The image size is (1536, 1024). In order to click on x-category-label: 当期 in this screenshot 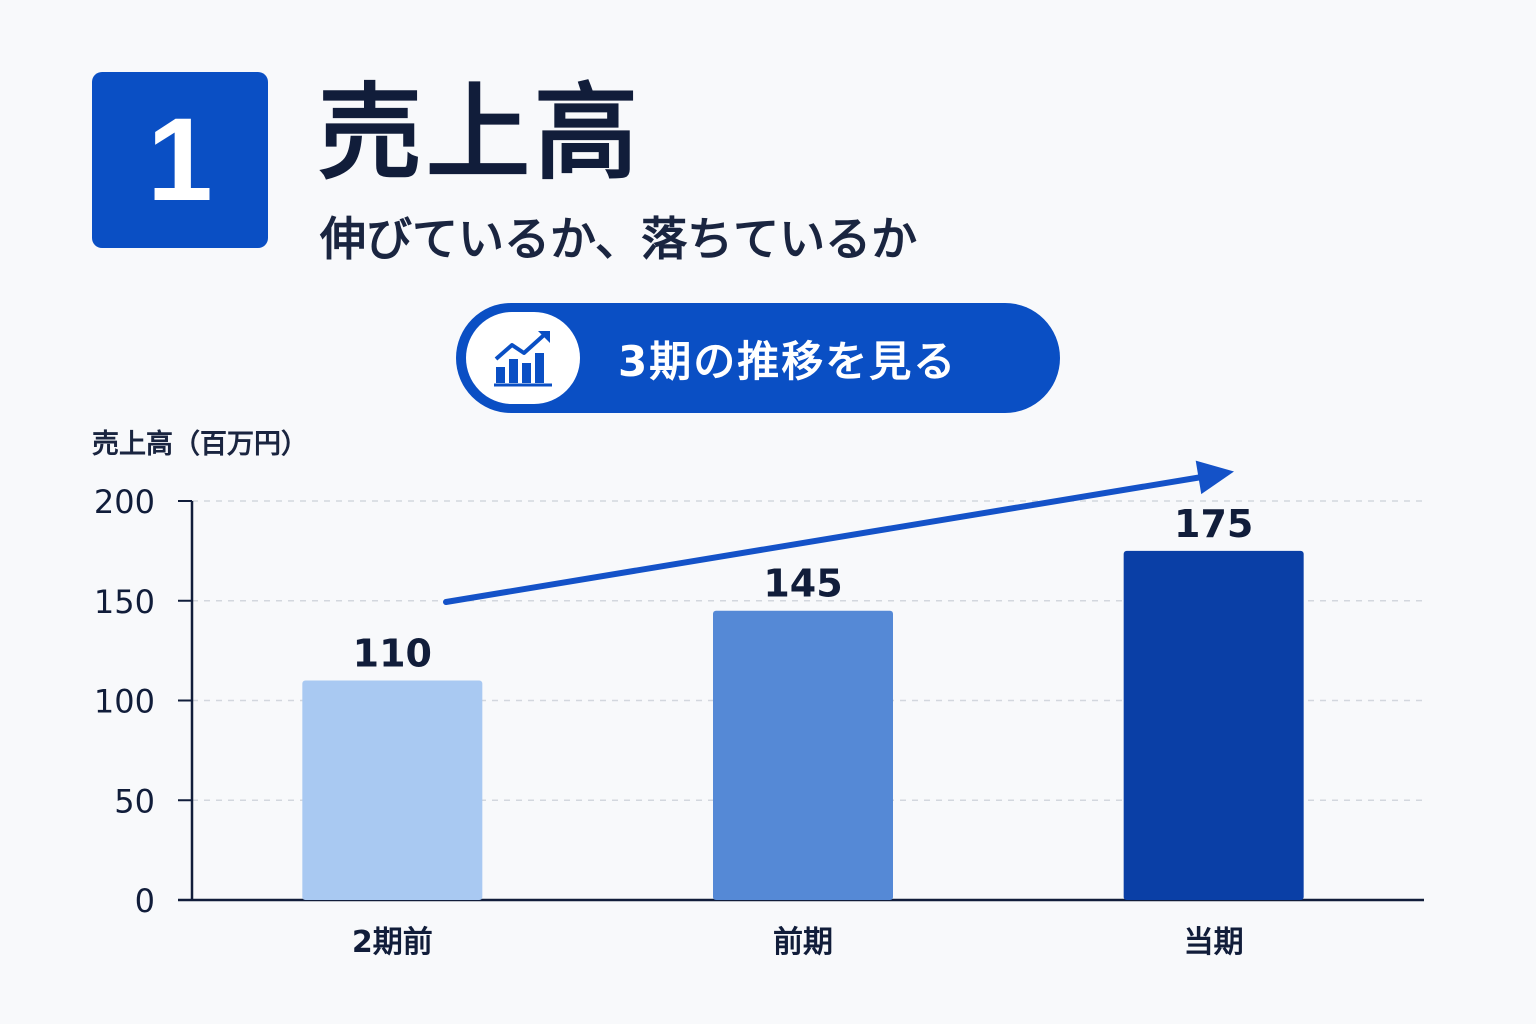, I will do `click(1214, 942)`.